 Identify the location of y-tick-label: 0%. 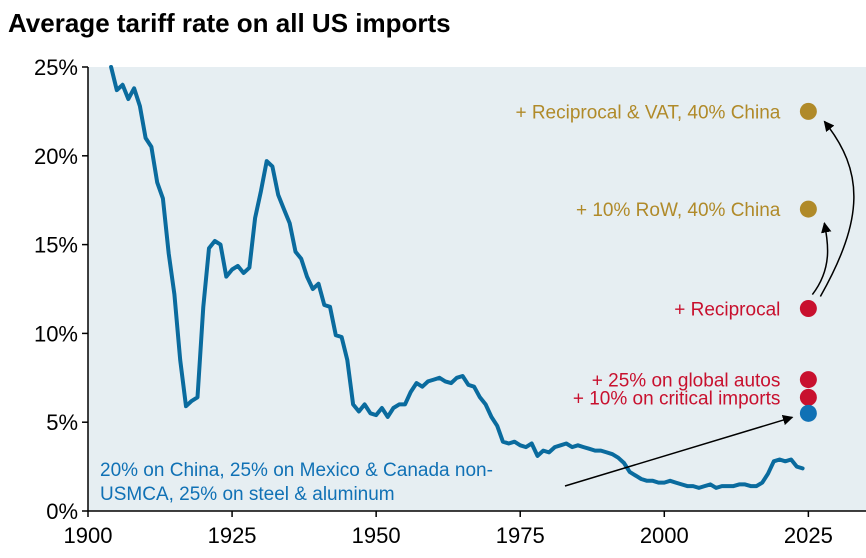
(62, 511).